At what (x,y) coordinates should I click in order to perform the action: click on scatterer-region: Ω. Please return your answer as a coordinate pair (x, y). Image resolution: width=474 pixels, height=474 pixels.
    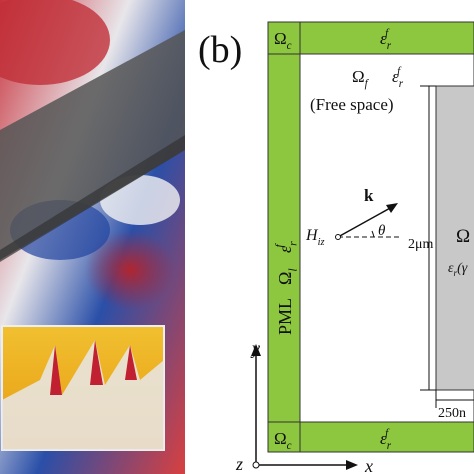
    Looking at the image, I should click on (463, 236).